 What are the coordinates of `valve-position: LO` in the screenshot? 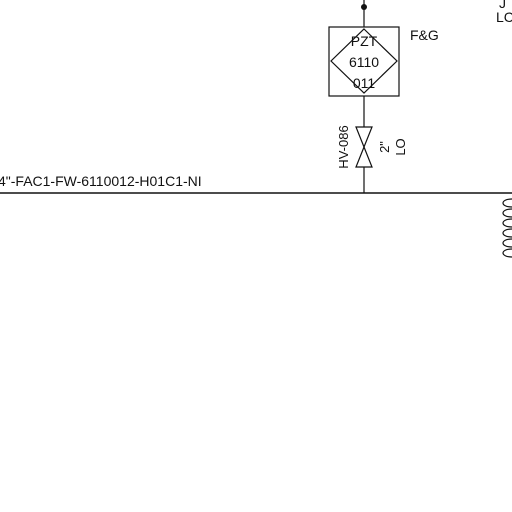 It's located at (400, 146).